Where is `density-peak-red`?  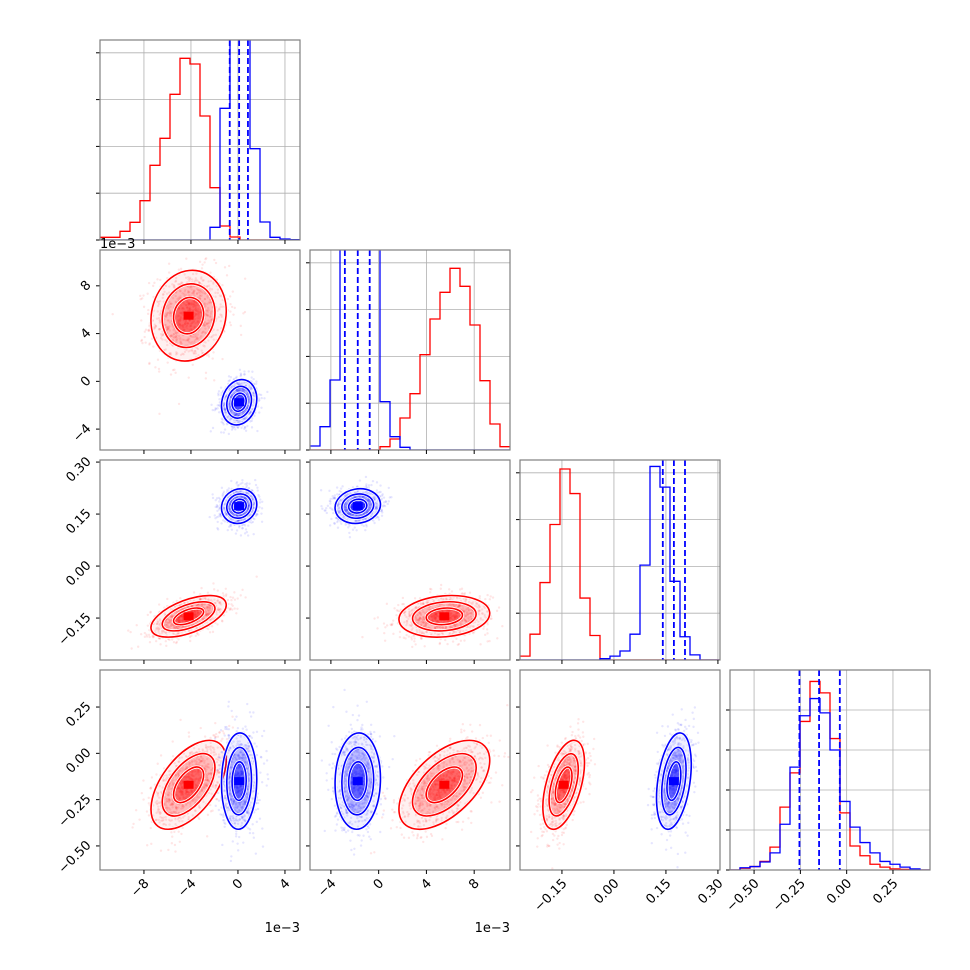
density-peak-red is located at coordinates (188, 616).